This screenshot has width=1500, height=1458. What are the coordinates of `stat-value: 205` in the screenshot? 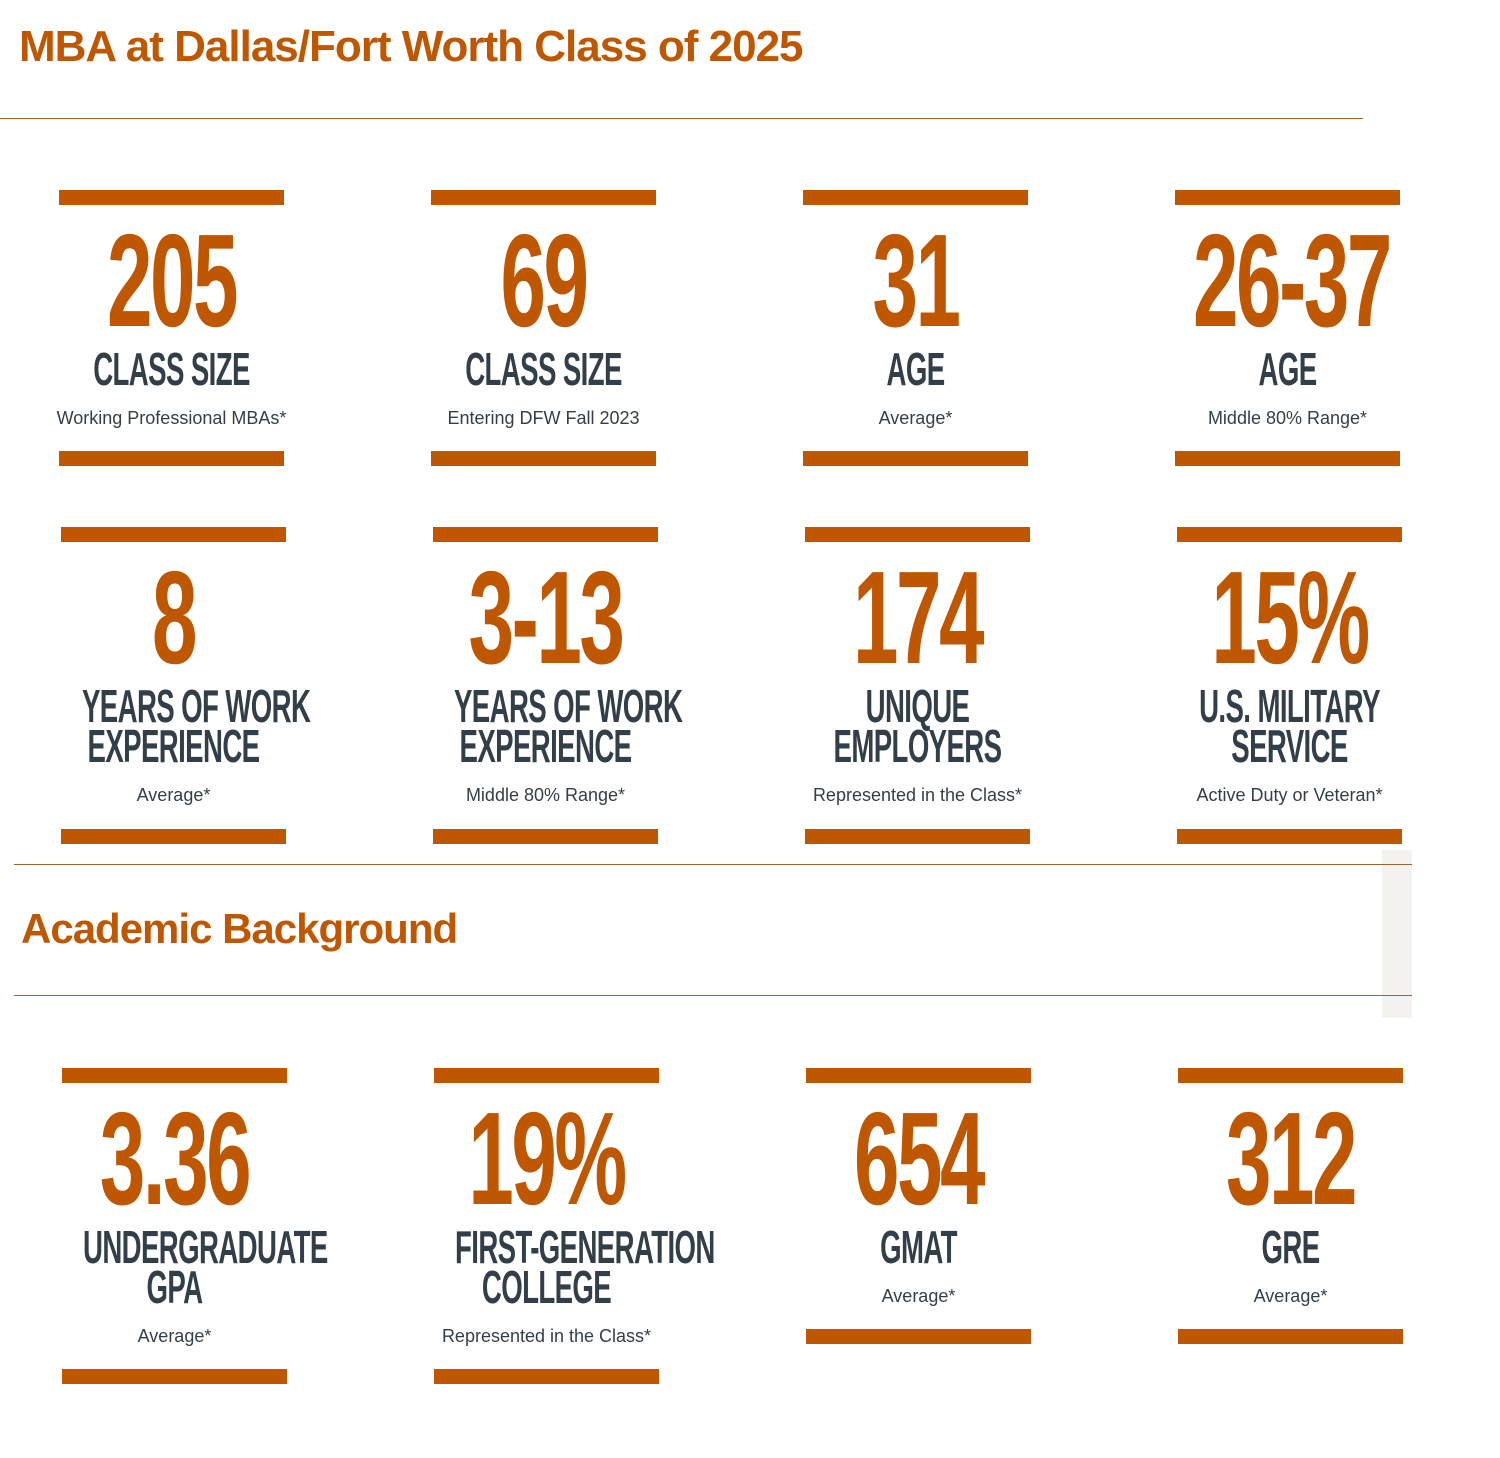 It's located at (172, 280).